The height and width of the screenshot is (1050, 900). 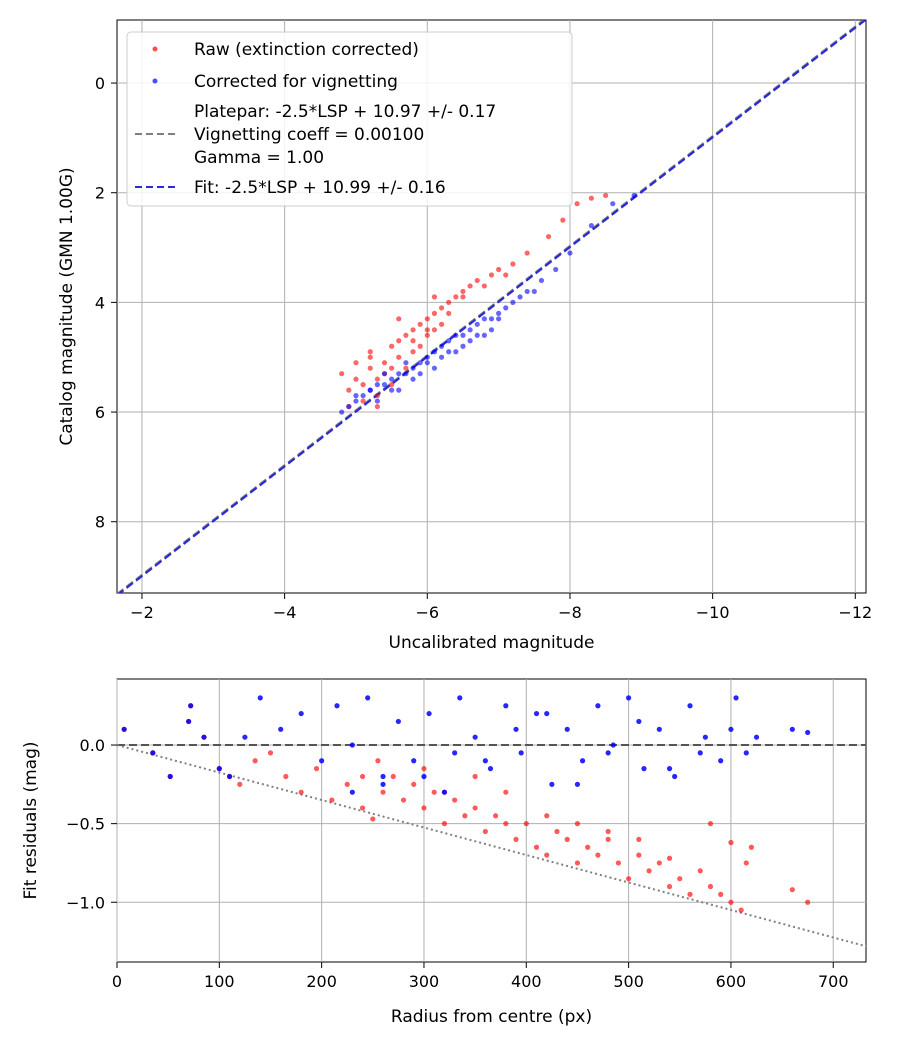 What do you see at coordinates (428, 612) in the screenshot?
I see `top-x-tick-label: −6` at bounding box center [428, 612].